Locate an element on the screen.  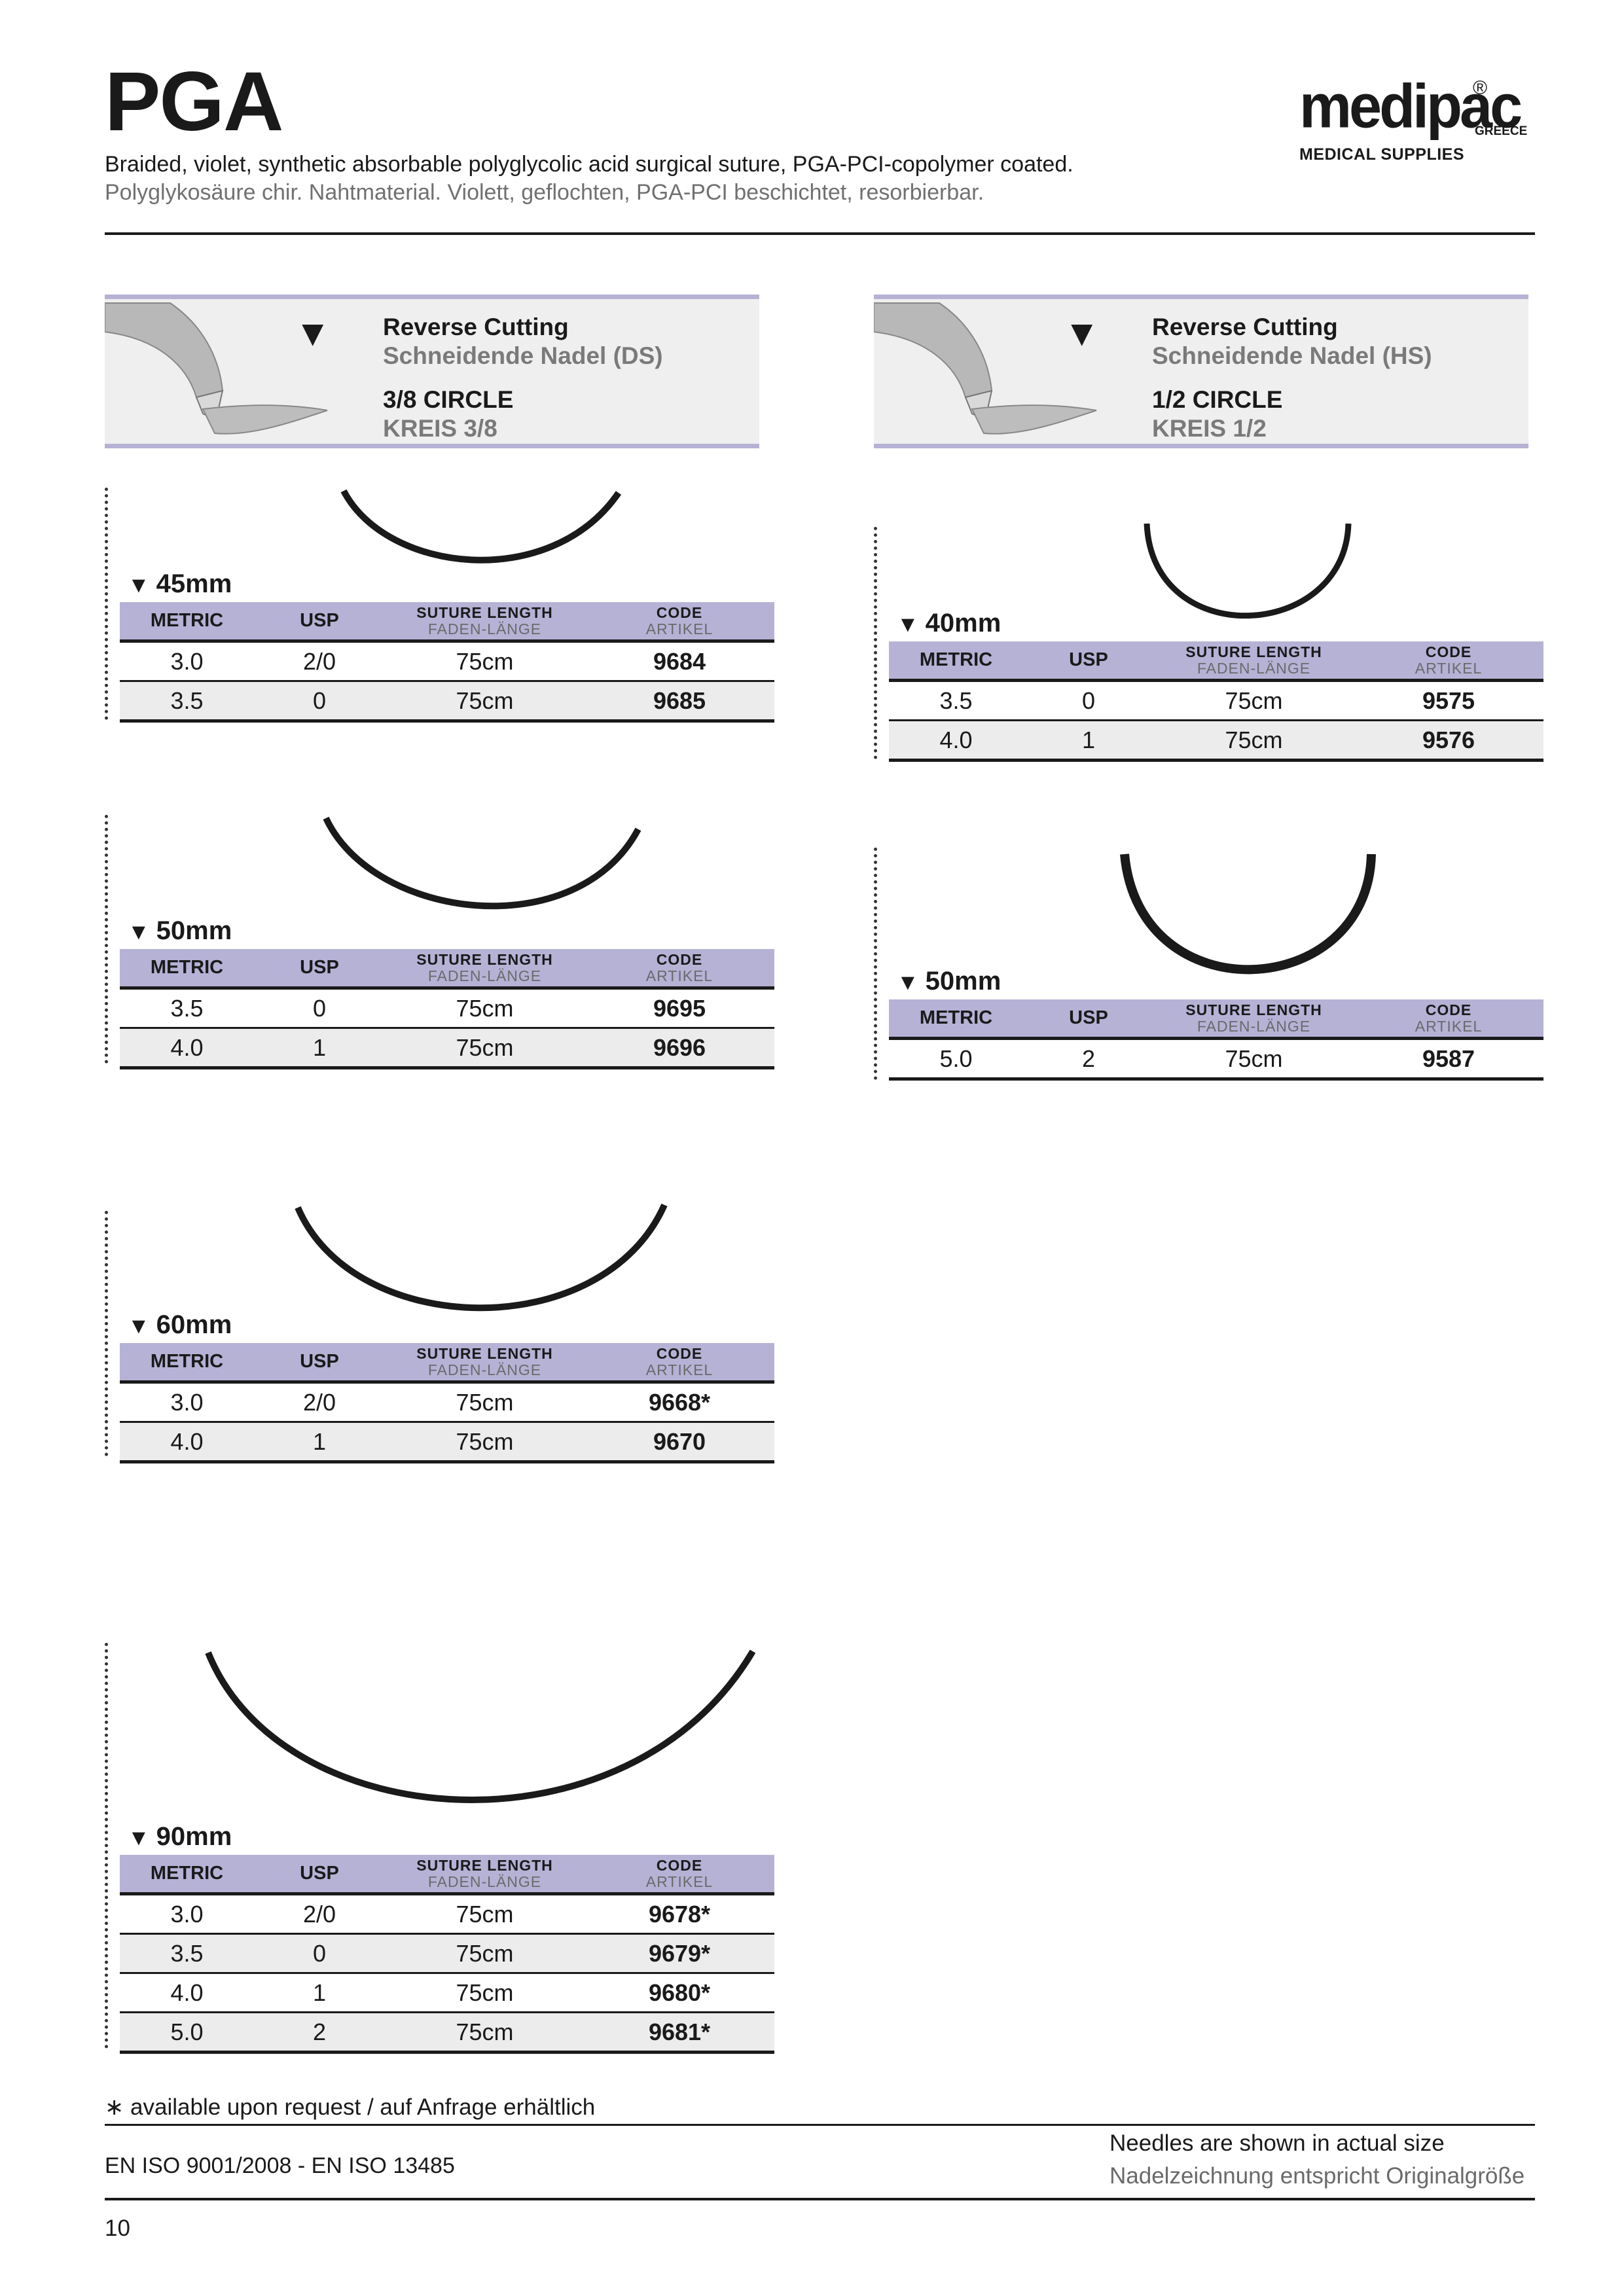
table-row: 5.0 2 75cm 9681* is located at coordinates (447, 2033).